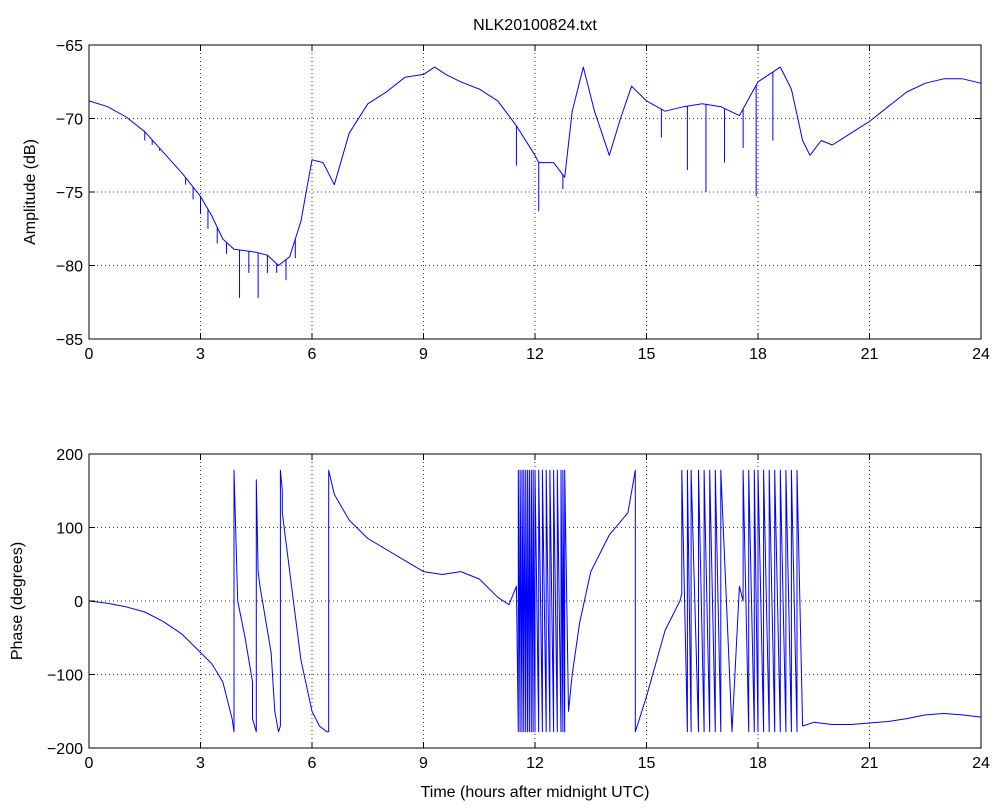 This screenshot has height=811, width=998. I want to click on y-tick-label: −200, so click(65, 749).